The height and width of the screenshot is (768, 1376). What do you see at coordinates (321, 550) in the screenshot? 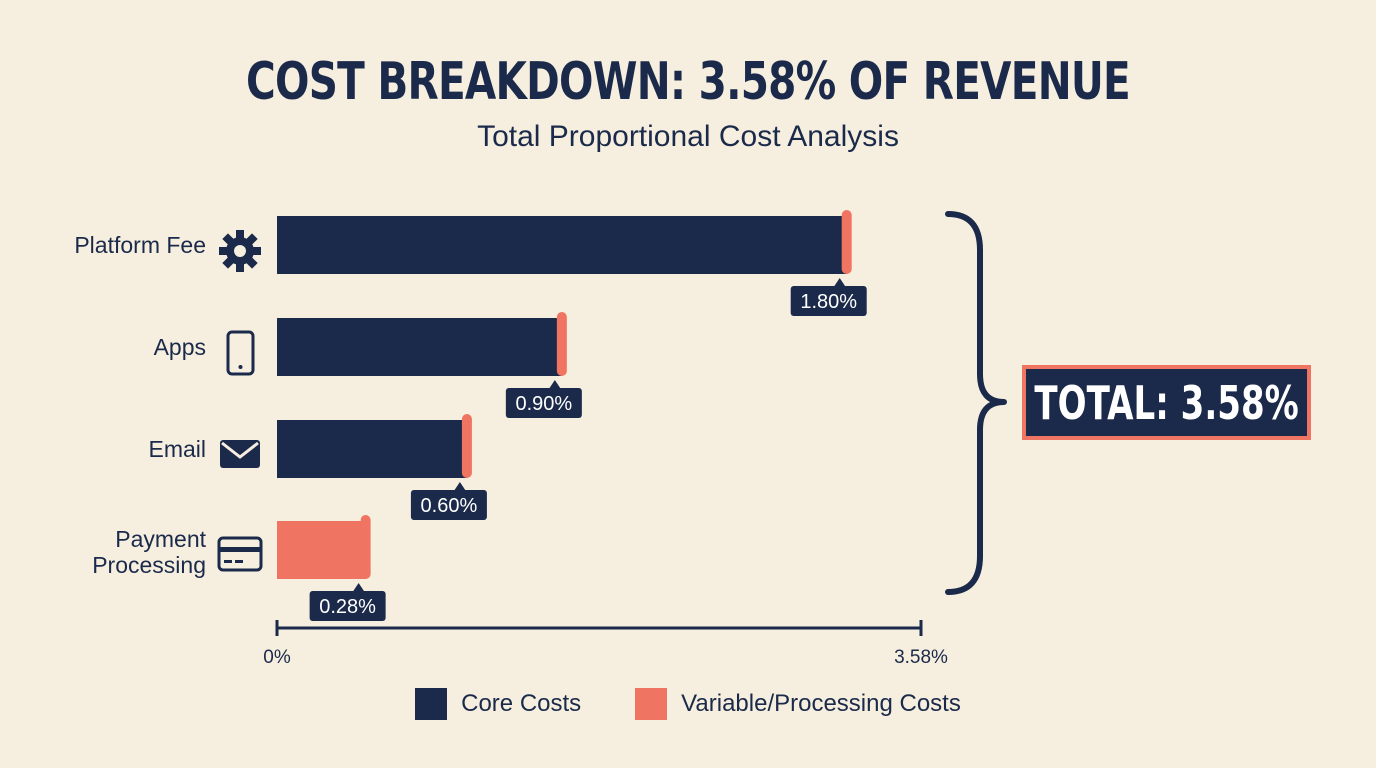
I see `bar-payment-processing` at bounding box center [321, 550].